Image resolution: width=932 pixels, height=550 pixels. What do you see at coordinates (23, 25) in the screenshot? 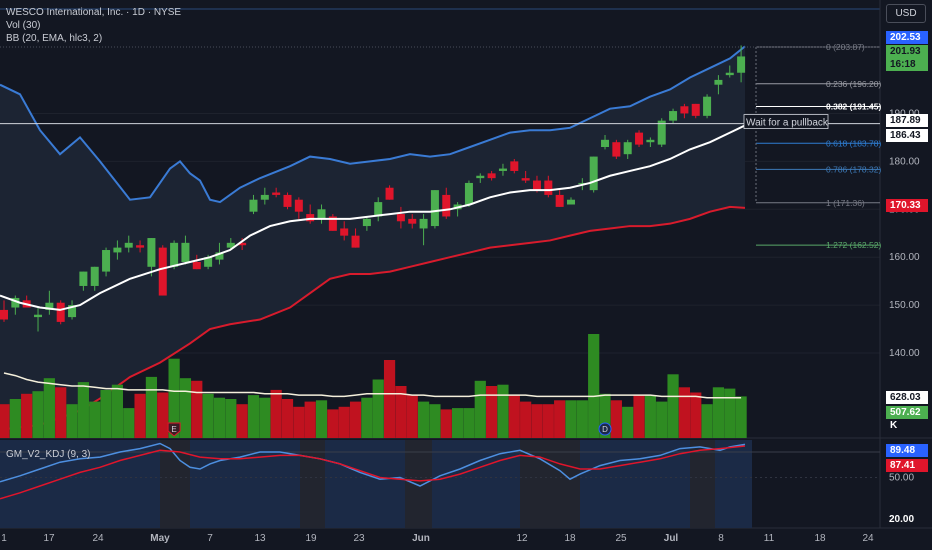
I see `volume-legend: Vol (30)` at bounding box center [23, 25].